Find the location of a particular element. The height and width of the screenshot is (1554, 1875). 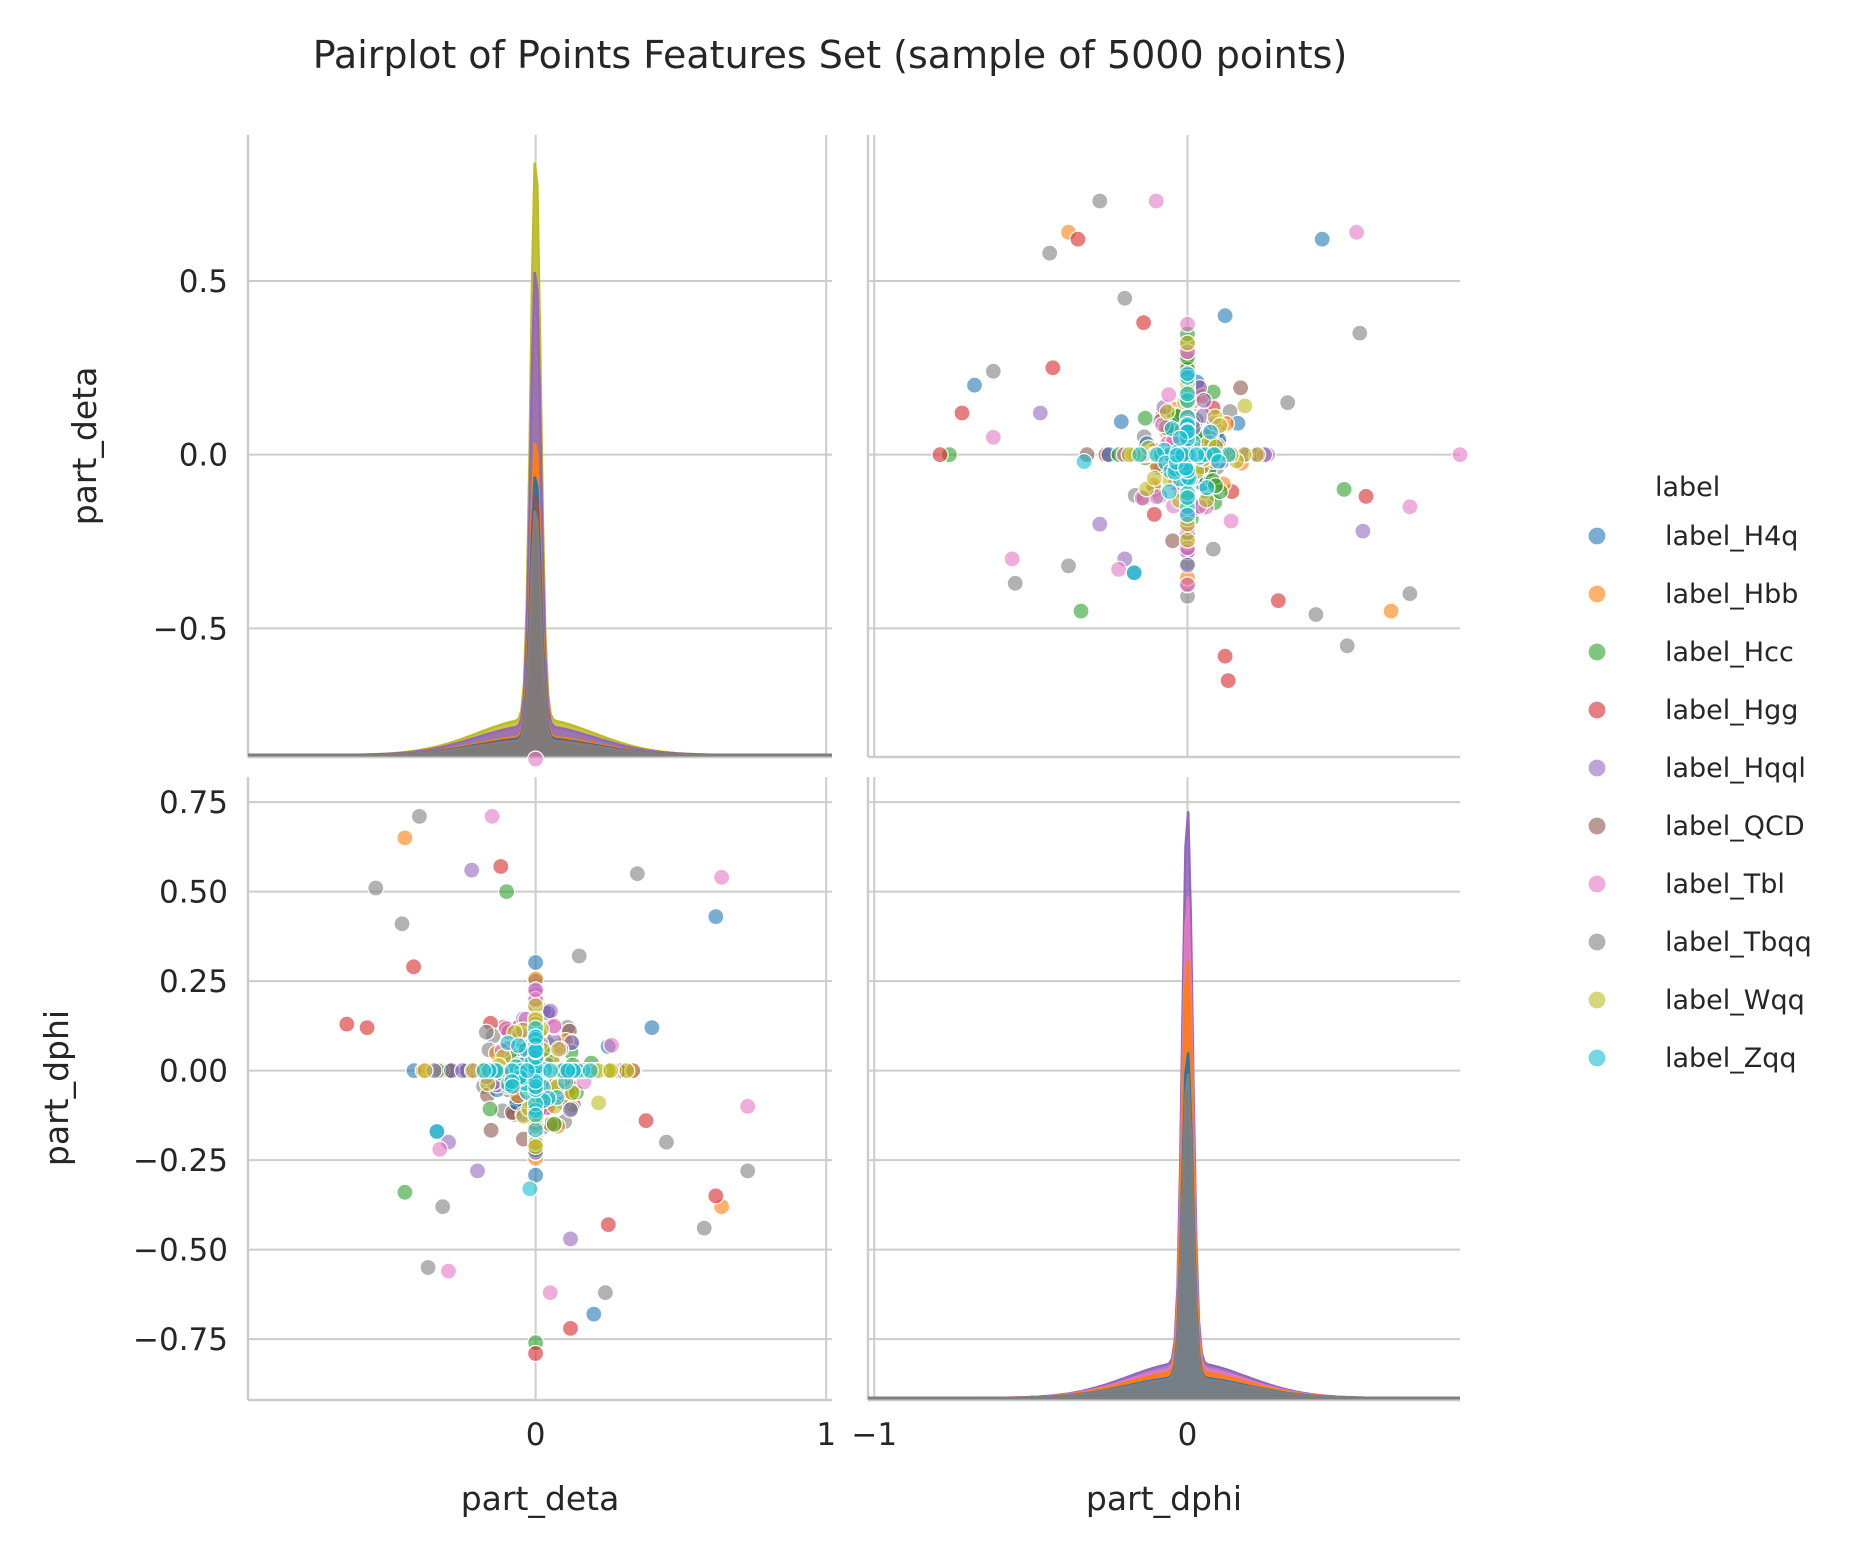

y-tick-label: −0.5 is located at coordinates (190, 629).